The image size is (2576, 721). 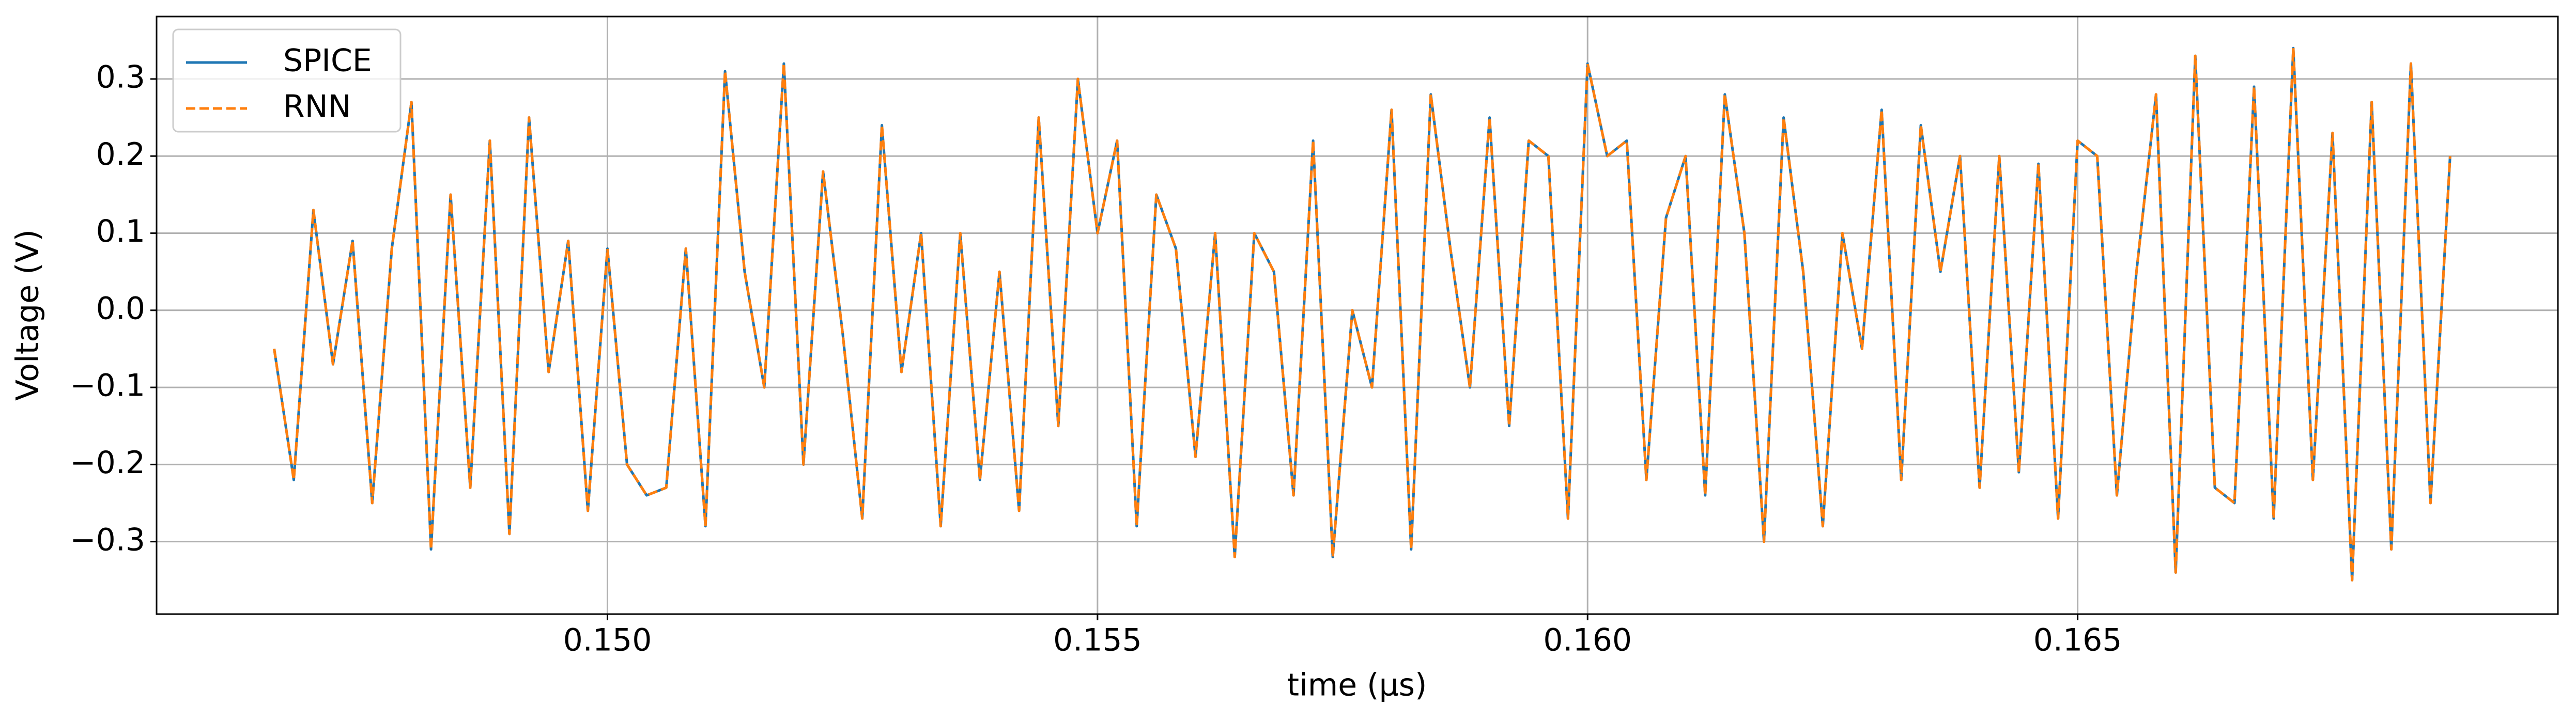 I want to click on legend-label: SPICE, so click(x=327, y=61).